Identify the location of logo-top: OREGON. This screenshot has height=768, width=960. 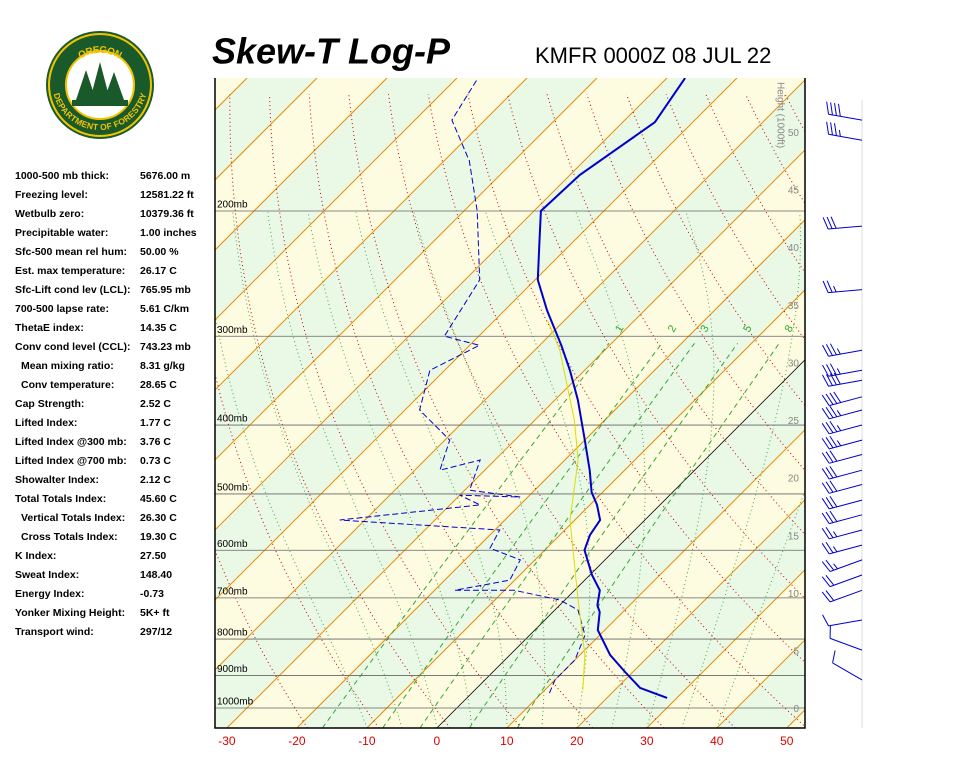
(99, 52).